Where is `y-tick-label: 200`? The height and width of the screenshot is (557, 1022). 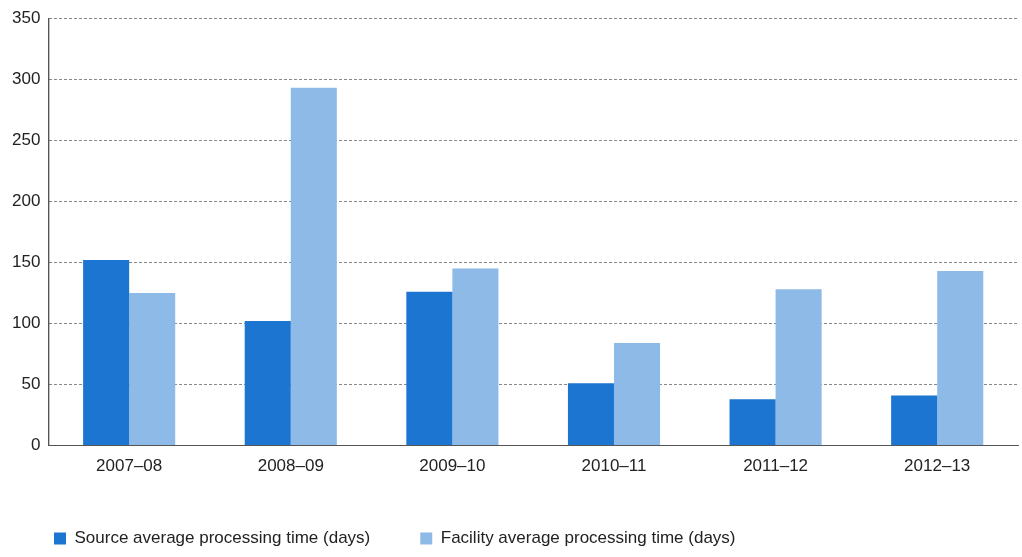 y-tick-label: 200 is located at coordinates (26, 201).